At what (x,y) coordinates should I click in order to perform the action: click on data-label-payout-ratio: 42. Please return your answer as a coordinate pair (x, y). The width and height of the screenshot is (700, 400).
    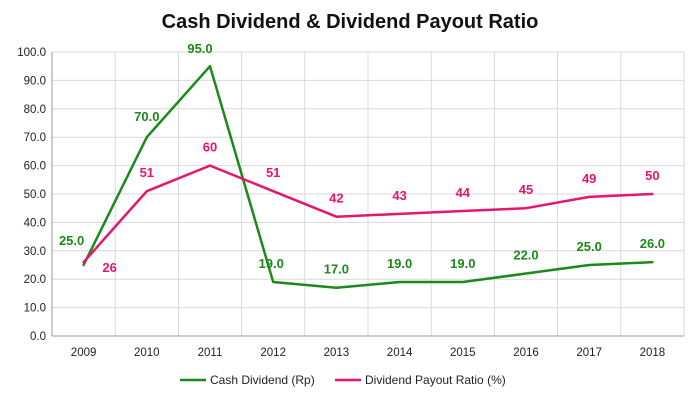
    Looking at the image, I should click on (336, 198).